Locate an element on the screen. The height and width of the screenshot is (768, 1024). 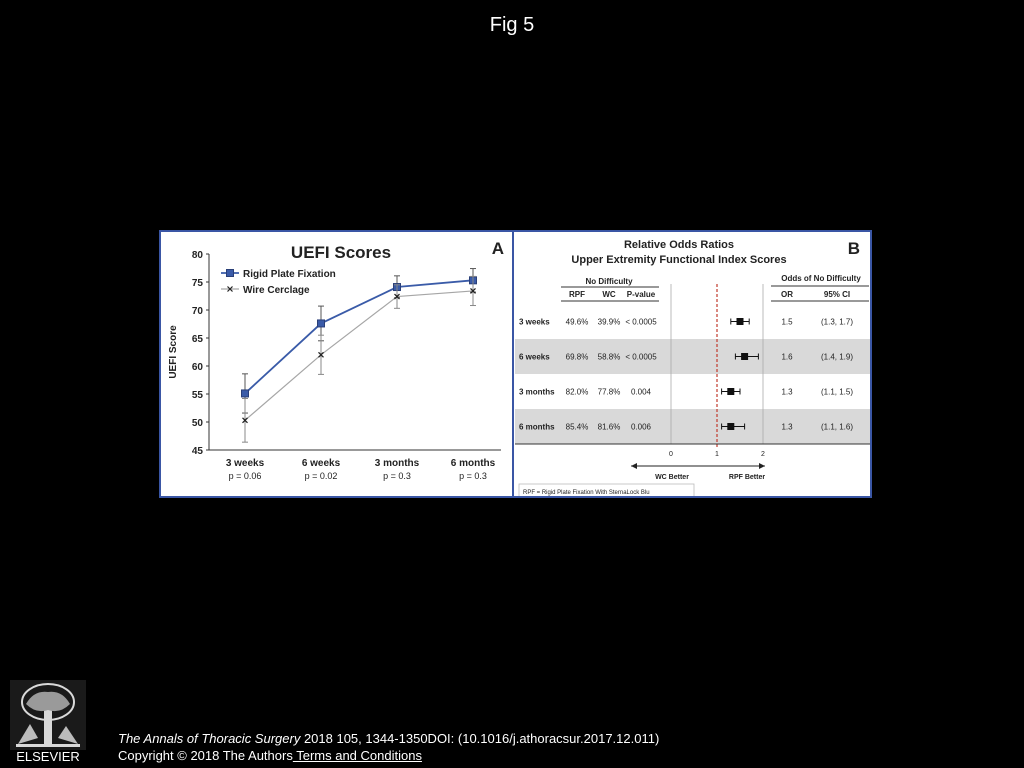
column-header: RPF is located at coordinates (577, 294).